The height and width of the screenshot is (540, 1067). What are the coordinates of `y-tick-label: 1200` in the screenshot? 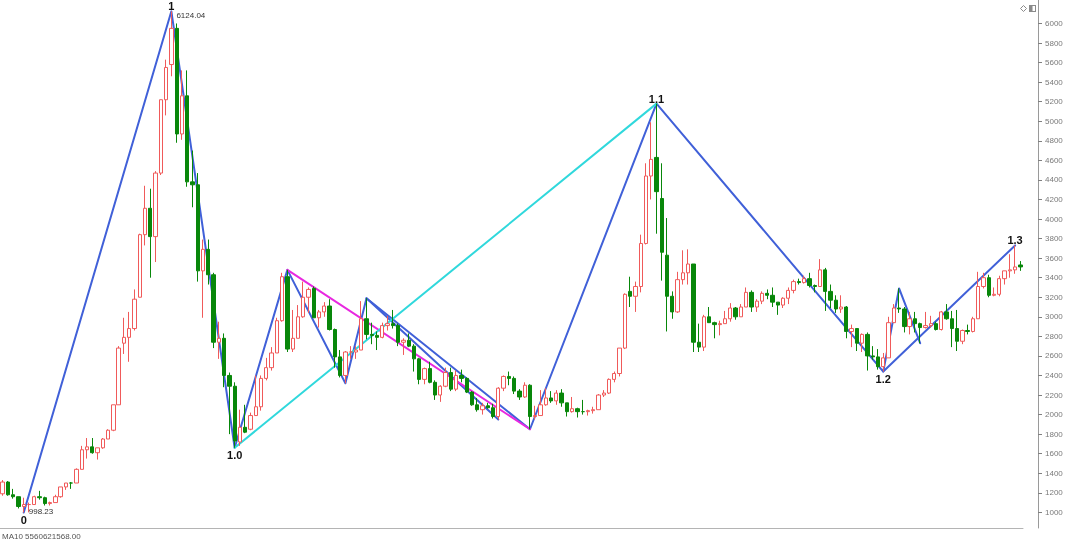 It's located at (1054, 493).